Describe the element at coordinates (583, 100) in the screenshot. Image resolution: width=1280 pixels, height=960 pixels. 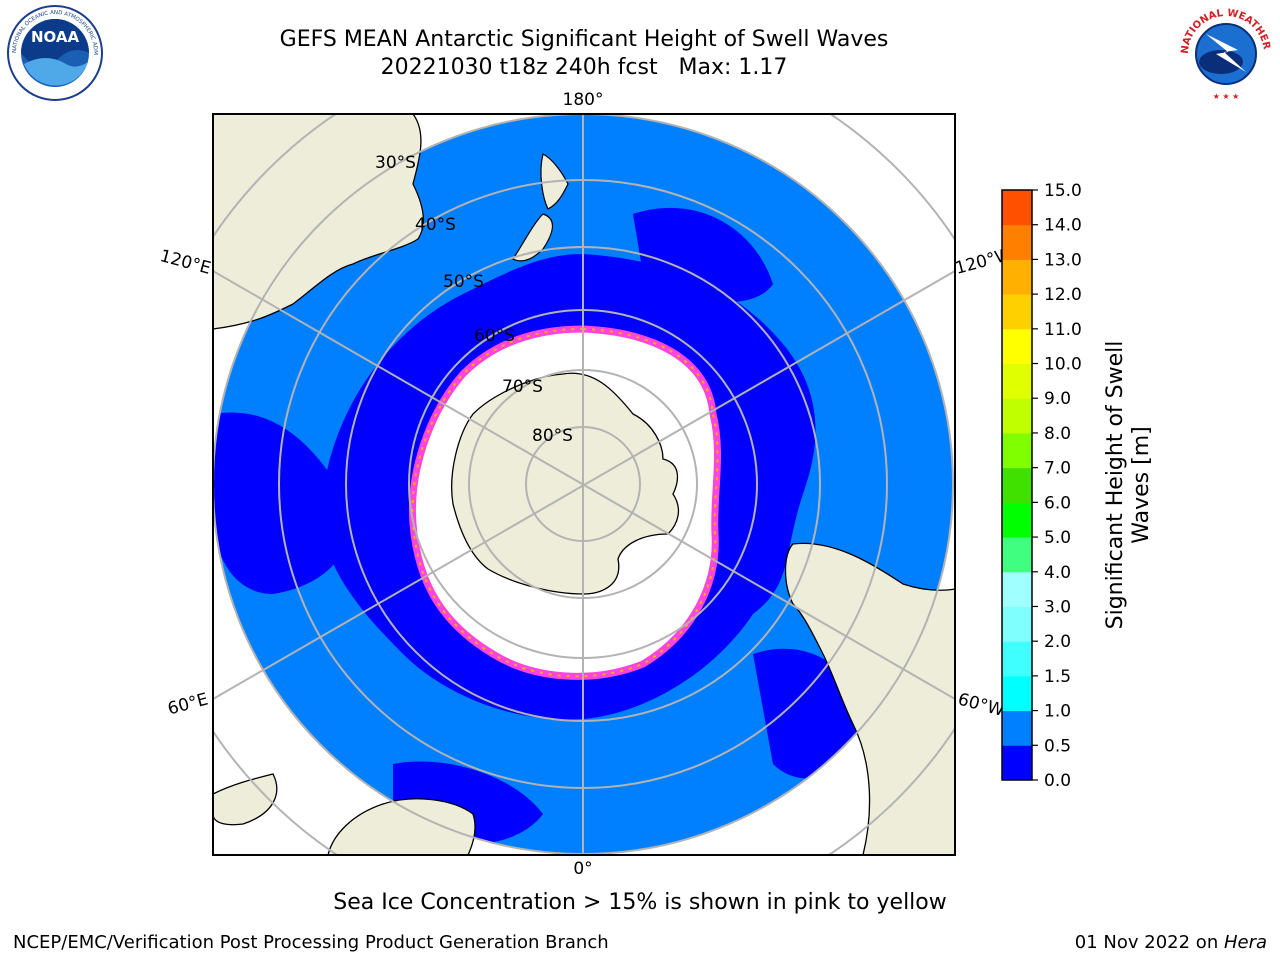
I see `lon-label-180: 180°` at that location.